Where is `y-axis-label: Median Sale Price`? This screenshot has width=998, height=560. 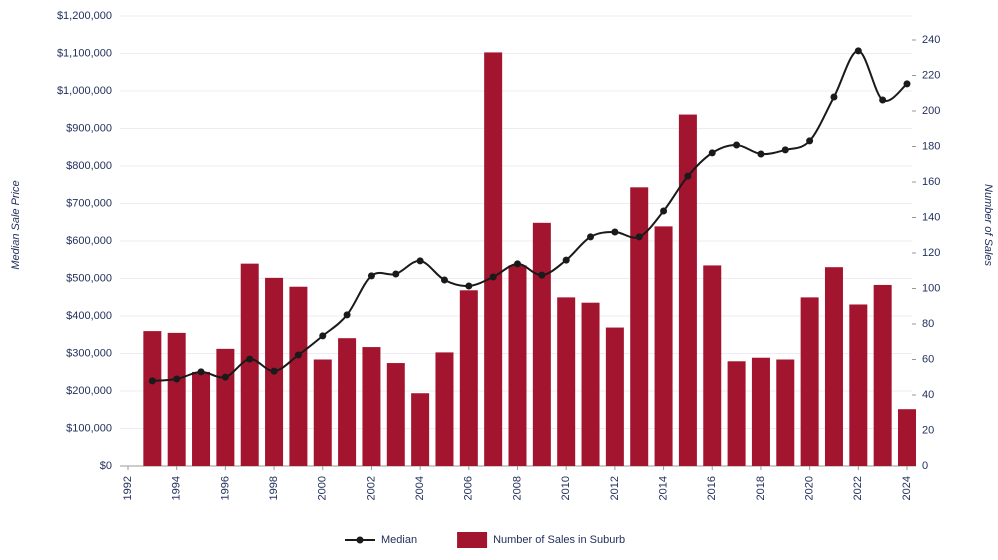 y-axis-label: Median Sale Price is located at coordinates (16, 224).